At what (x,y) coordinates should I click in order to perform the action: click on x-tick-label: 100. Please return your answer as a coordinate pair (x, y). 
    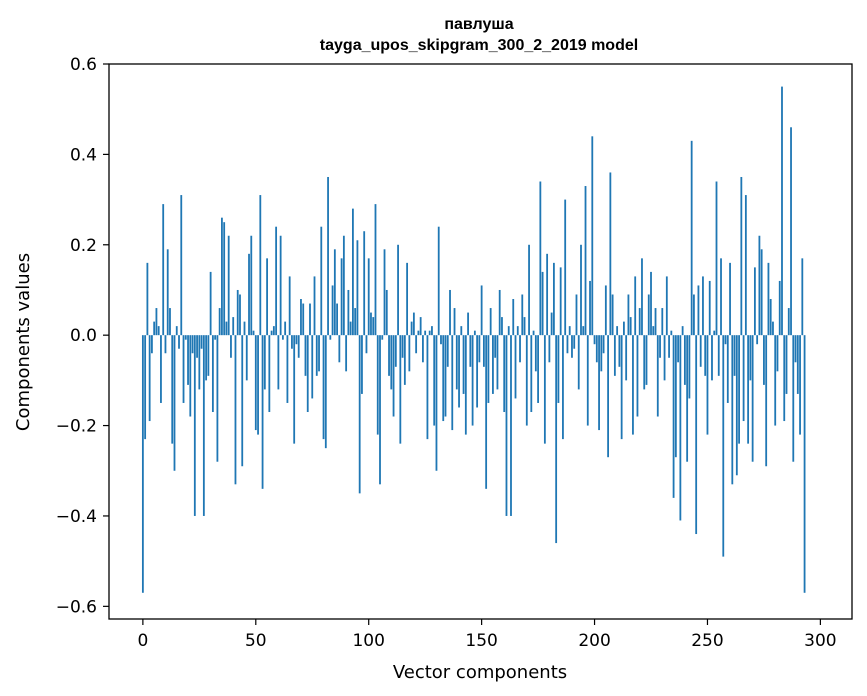
    Looking at the image, I should click on (368, 641).